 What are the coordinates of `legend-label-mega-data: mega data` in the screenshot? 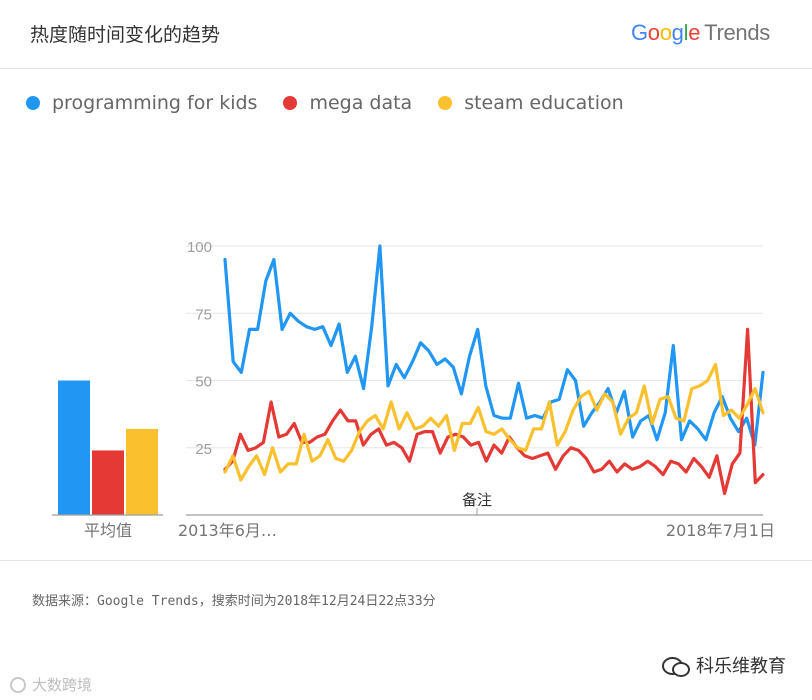 It's located at (361, 103).